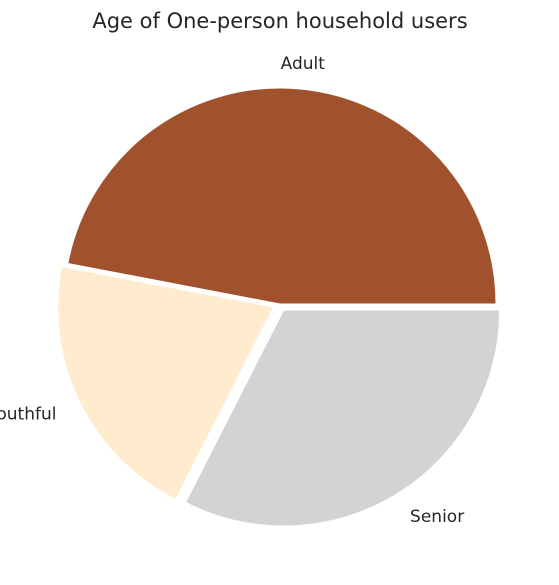 This screenshot has height=585, width=559. What do you see at coordinates (437, 517) in the screenshot?
I see `pie-label-senior: Senior` at bounding box center [437, 517].